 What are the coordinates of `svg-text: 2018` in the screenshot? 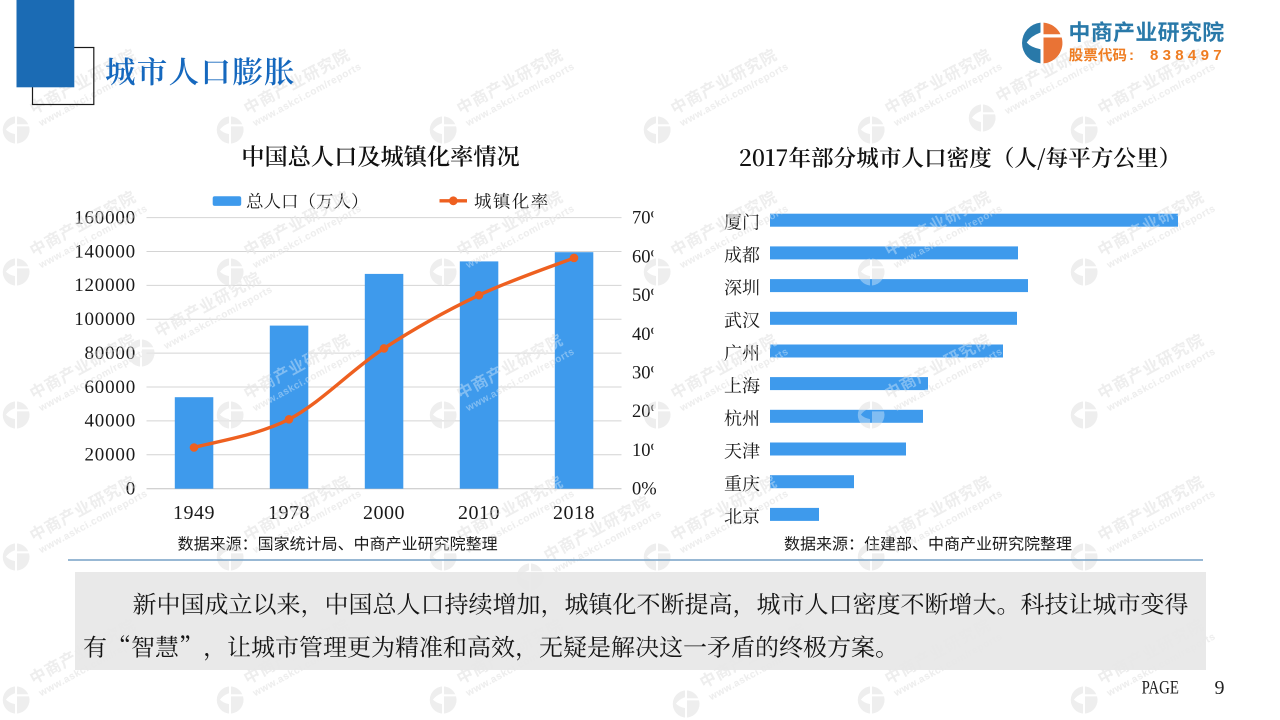 It's located at (574, 513).